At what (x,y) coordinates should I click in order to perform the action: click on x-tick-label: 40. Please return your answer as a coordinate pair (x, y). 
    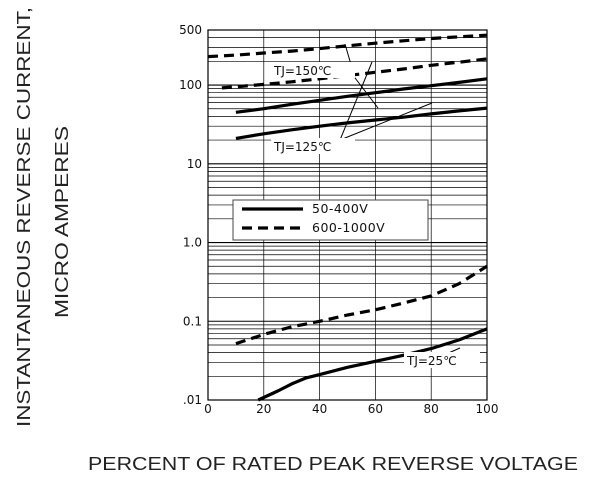
    Looking at the image, I should click on (319, 409).